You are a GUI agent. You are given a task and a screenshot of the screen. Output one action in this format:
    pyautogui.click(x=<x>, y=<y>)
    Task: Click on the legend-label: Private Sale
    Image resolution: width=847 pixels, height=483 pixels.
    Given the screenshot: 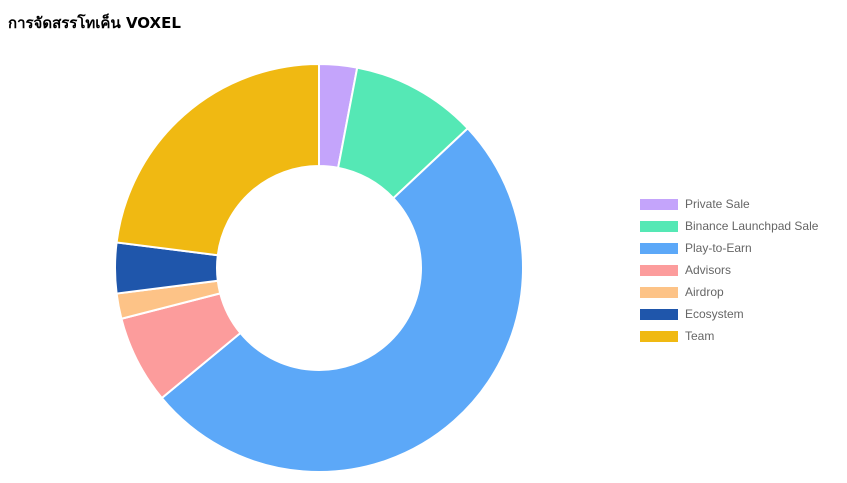 What is the action you would take?
    pyautogui.click(x=717, y=204)
    